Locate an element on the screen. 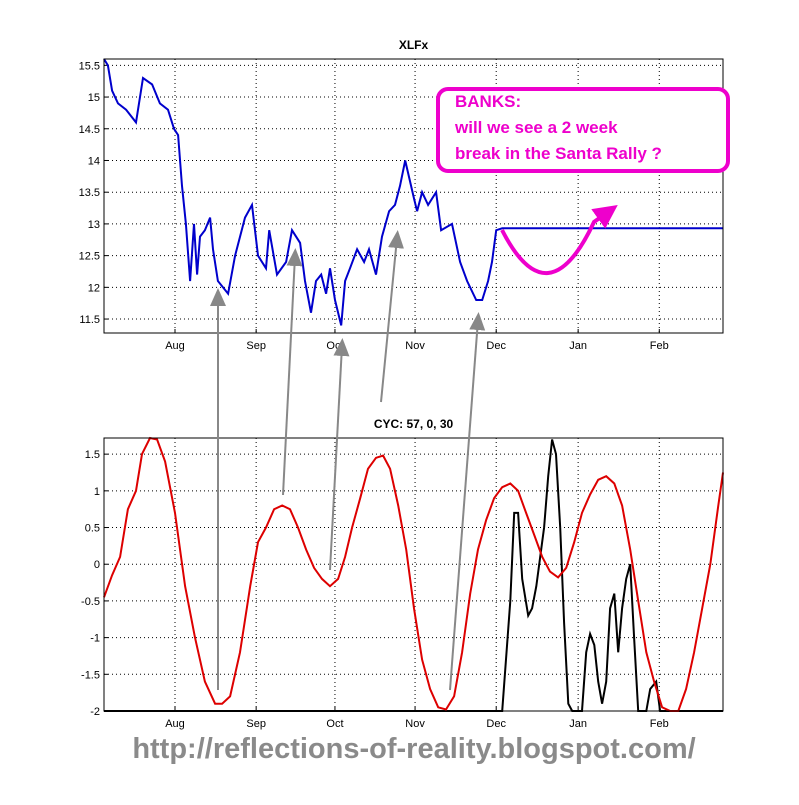  y-tick-label: 13.5 is located at coordinates (89, 193).